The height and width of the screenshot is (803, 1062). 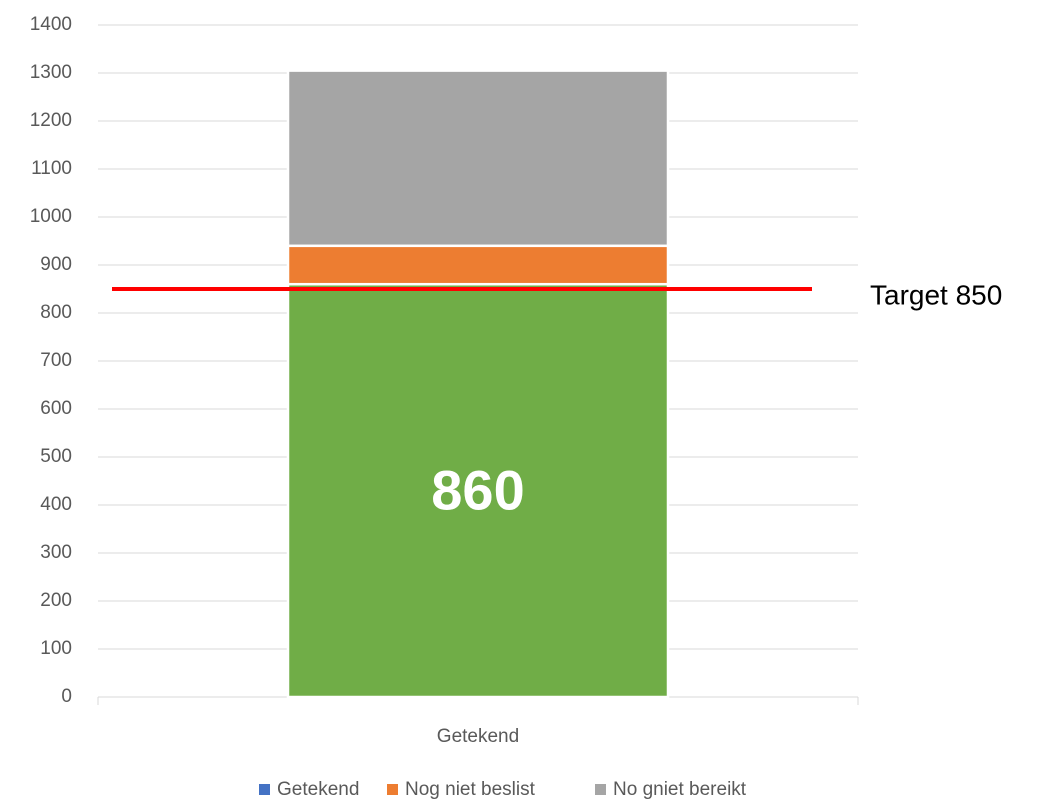 I want to click on y-tick-label: 900, so click(x=56, y=264).